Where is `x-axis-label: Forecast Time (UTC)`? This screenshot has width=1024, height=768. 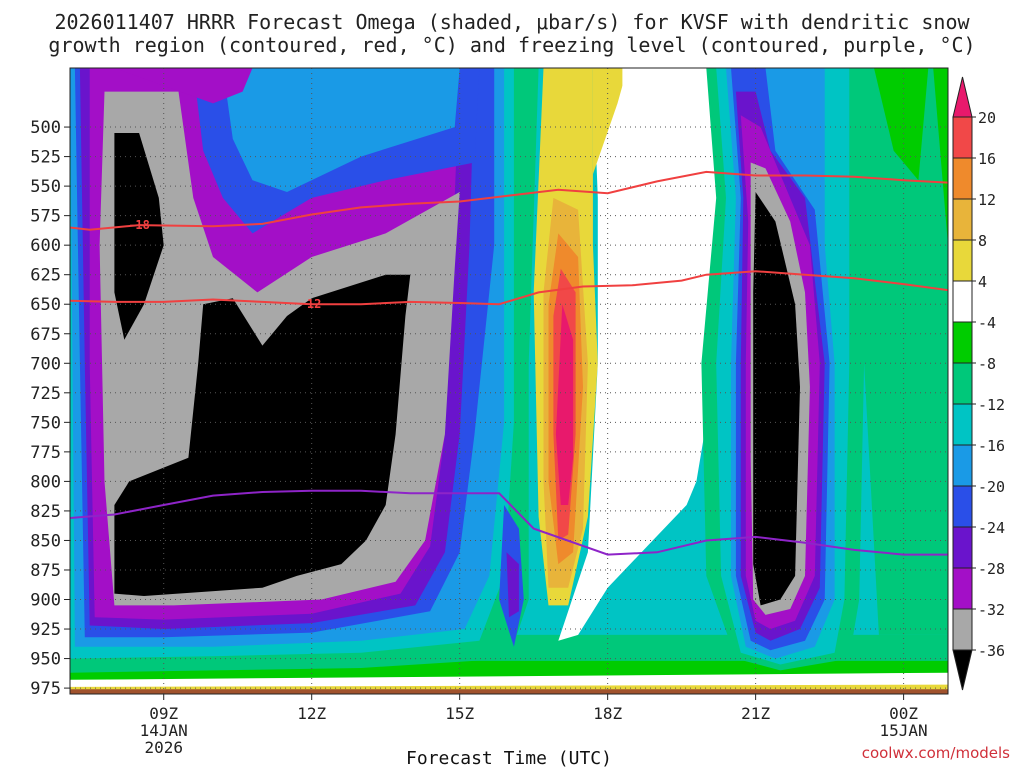 x-axis-label: Forecast Time (UTC) is located at coordinates (509, 758).